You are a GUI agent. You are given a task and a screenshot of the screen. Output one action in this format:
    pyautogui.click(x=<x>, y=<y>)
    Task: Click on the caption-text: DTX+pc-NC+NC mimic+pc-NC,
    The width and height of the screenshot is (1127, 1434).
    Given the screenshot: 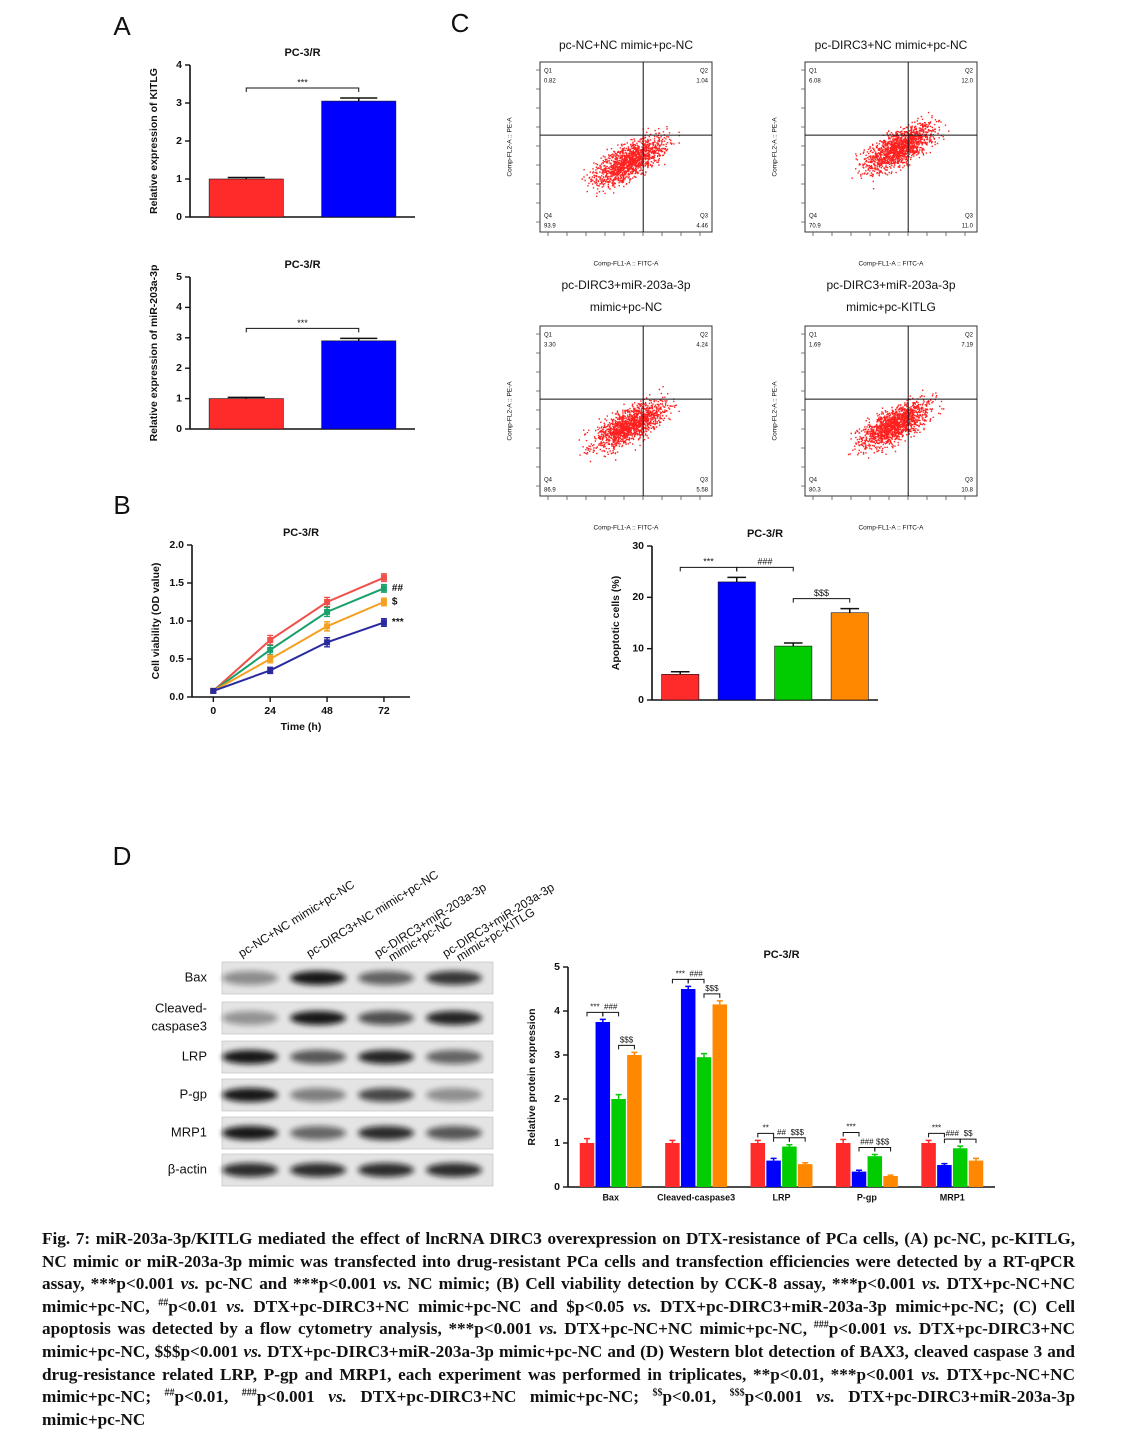 What is the action you would take?
    pyautogui.click(x=559, y=1295)
    